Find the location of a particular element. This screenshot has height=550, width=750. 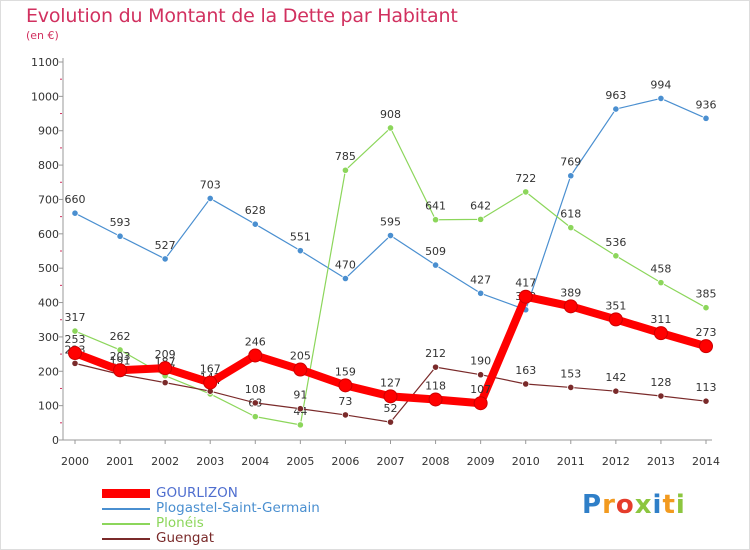

data-label: 212 is located at coordinates (435, 353).